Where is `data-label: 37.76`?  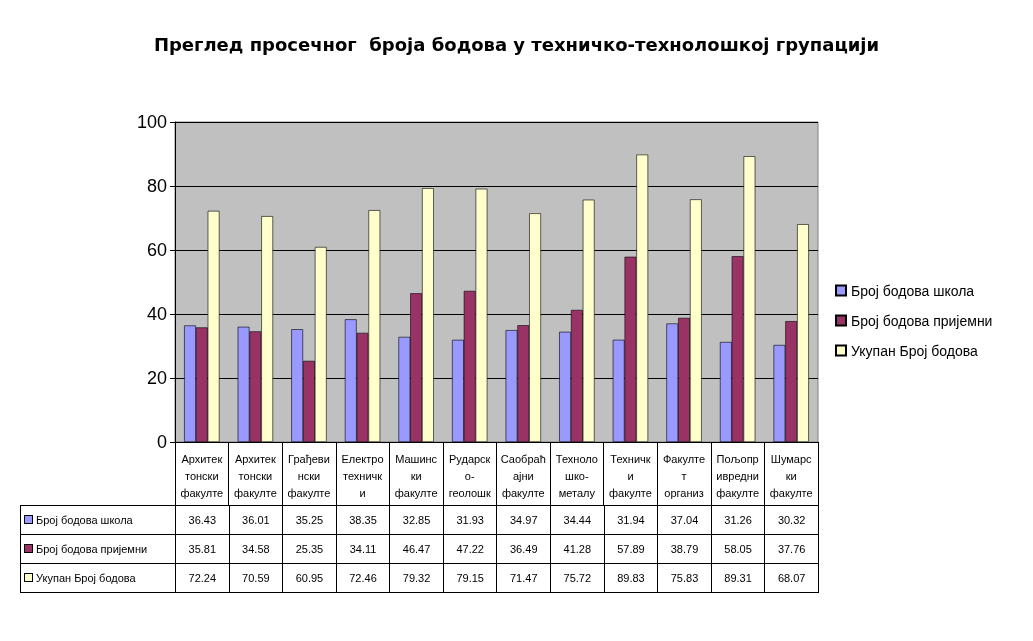 data-label: 37.76 is located at coordinates (791, 549).